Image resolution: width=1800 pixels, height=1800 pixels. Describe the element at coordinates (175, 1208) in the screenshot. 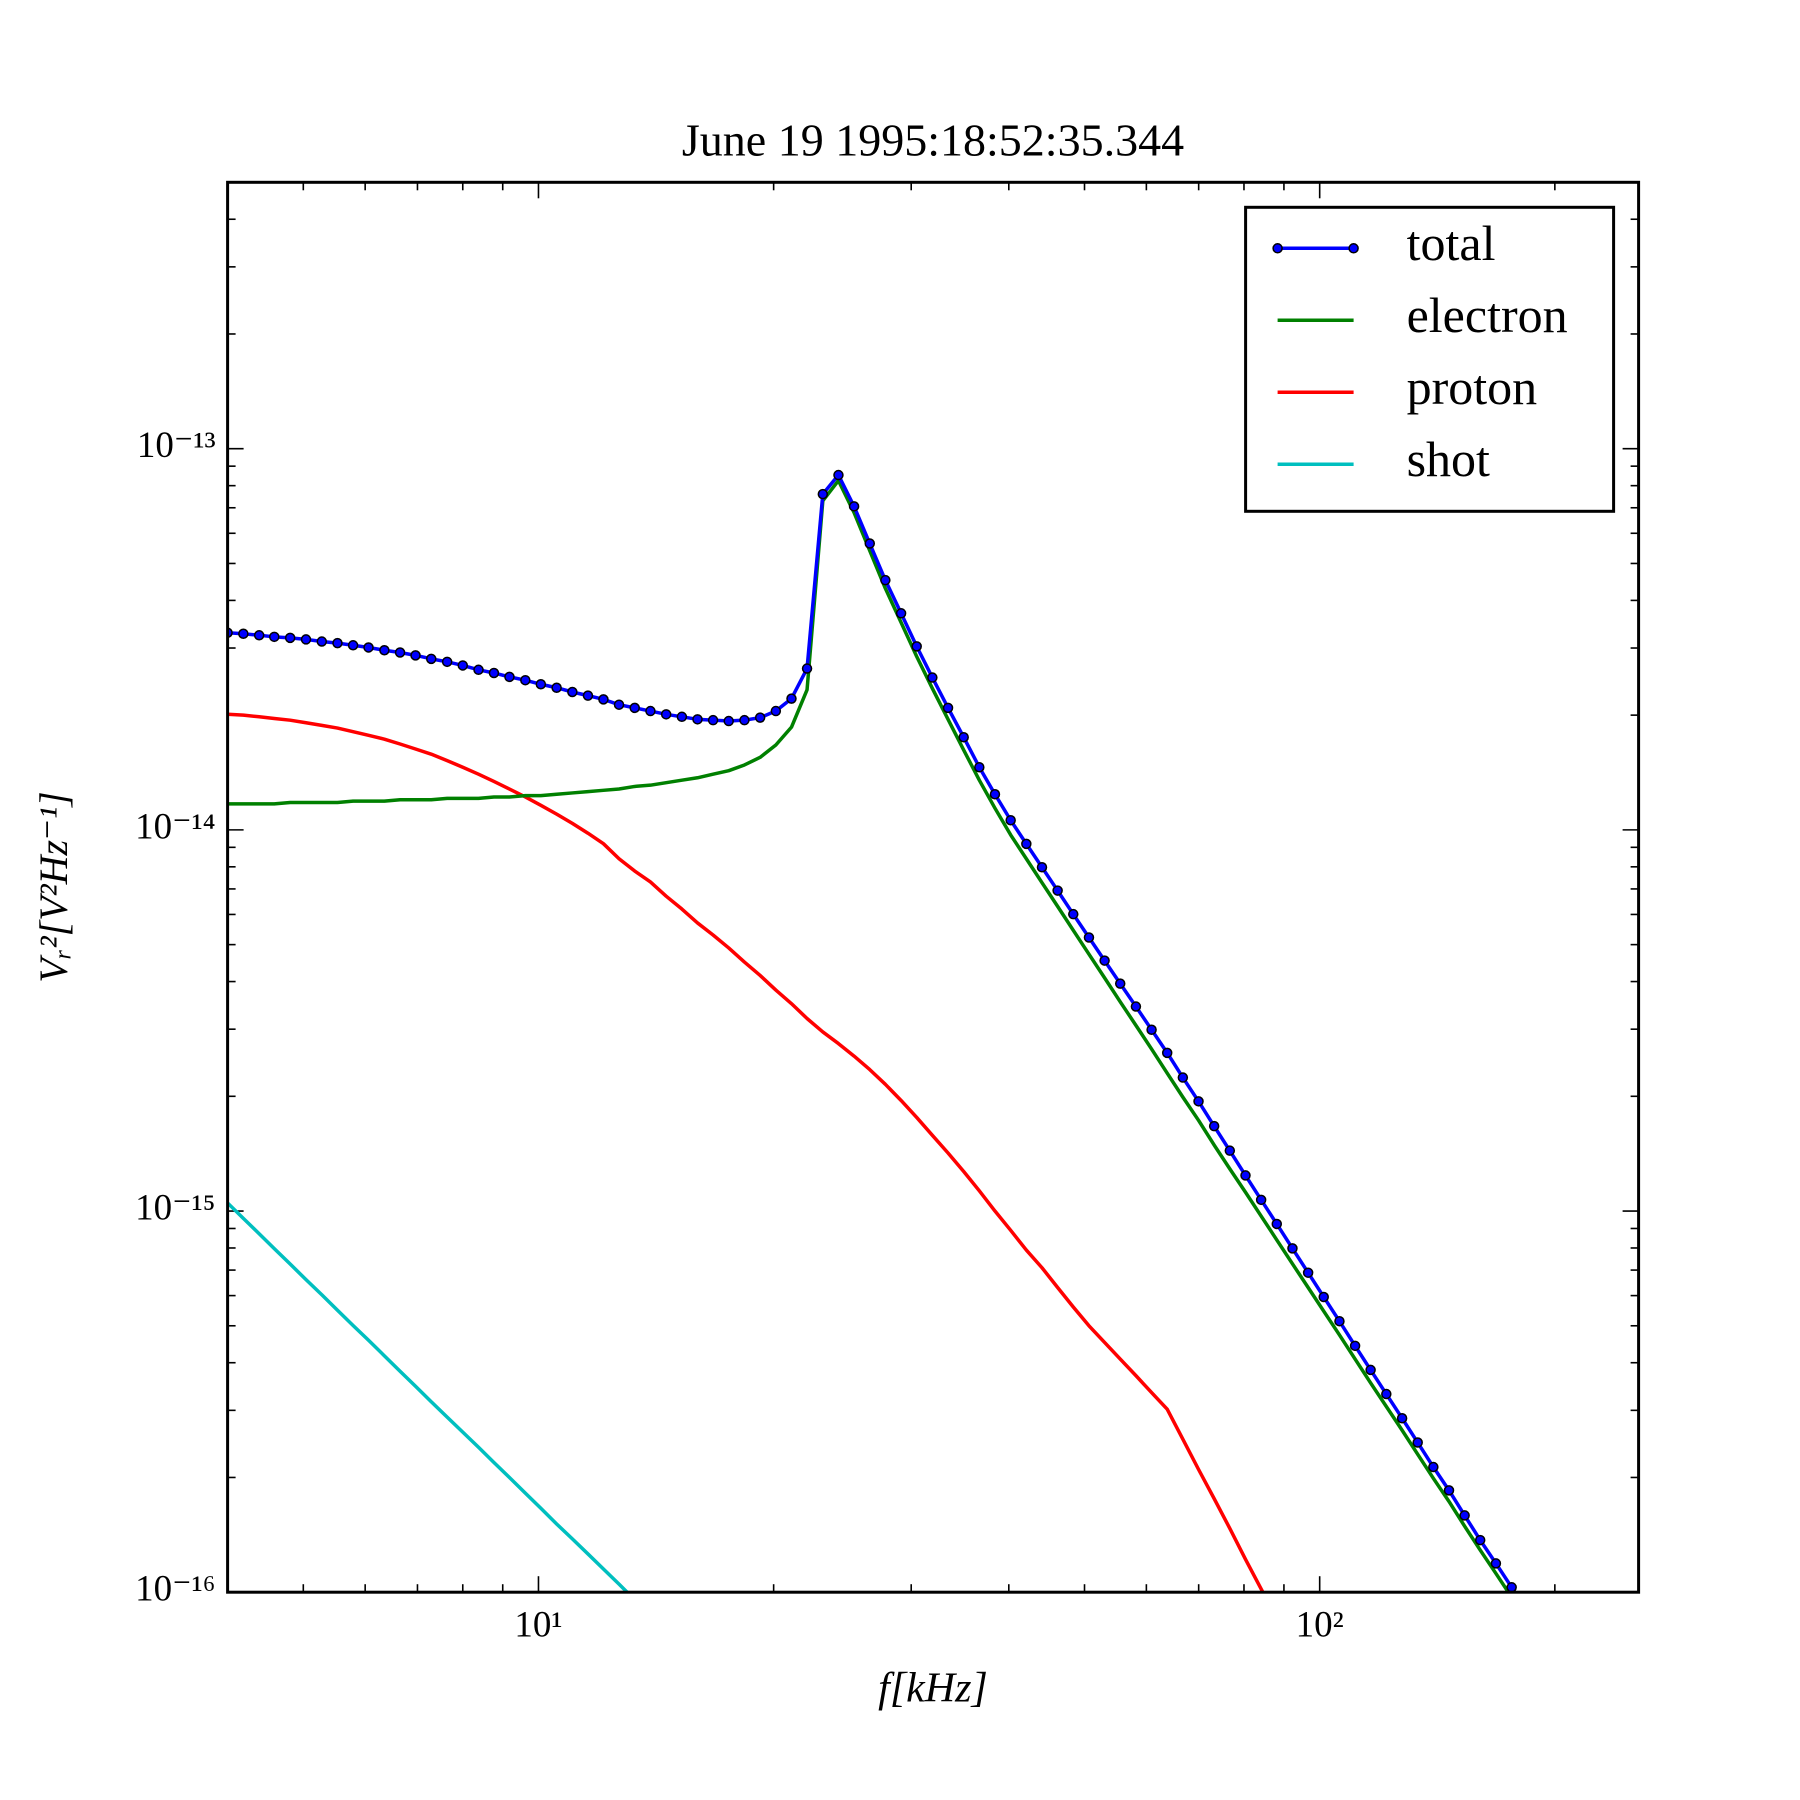

I see `y-tick-label: 10⁻¹⁵` at that location.